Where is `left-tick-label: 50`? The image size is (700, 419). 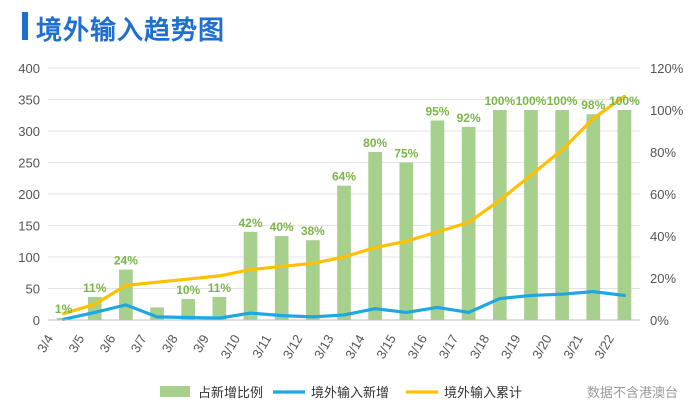 left-tick-label: 50 is located at coordinates (33, 289).